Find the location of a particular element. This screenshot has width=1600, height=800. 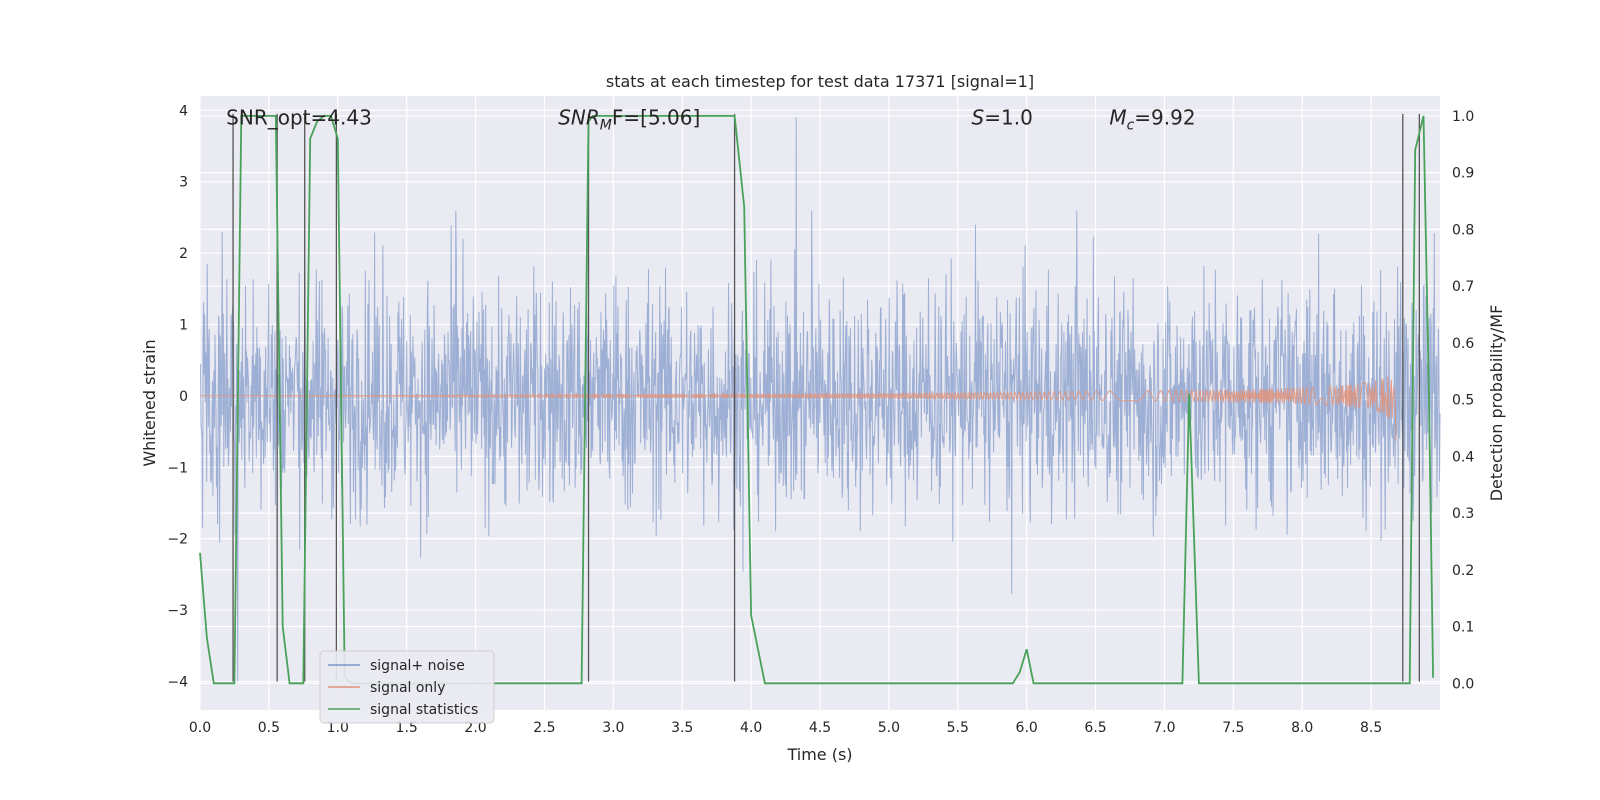

legend-box is located at coordinates (407, 687).